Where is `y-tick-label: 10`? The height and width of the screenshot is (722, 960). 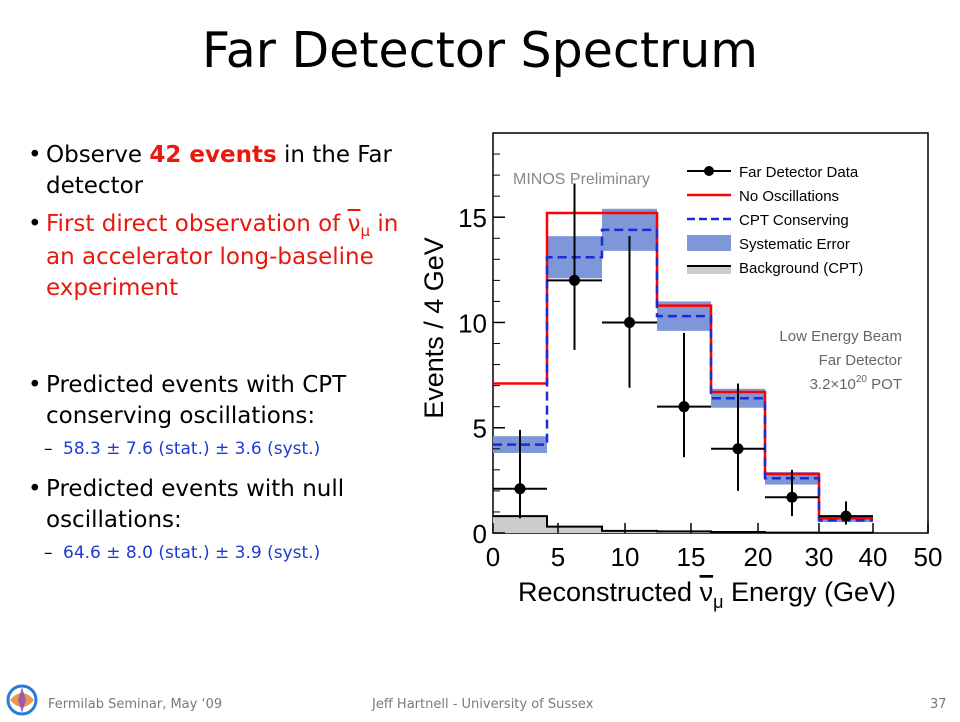 y-tick-label: 10 is located at coordinates (472, 323).